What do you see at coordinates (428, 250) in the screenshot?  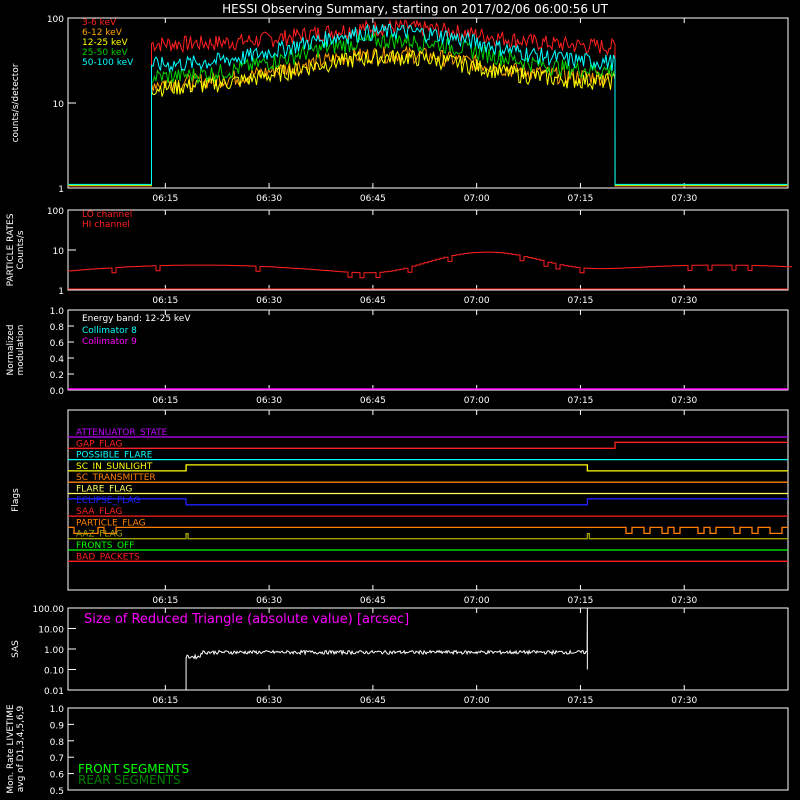 I see `particle-rates-frame` at bounding box center [428, 250].